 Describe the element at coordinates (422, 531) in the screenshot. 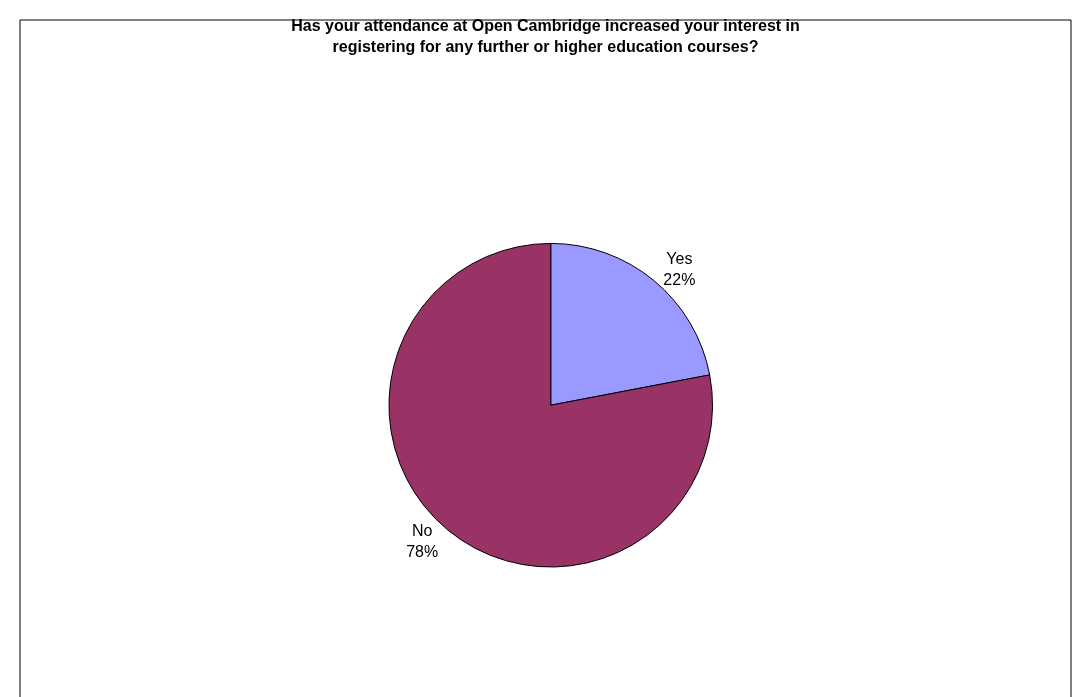

I see `slice-label: No` at that location.